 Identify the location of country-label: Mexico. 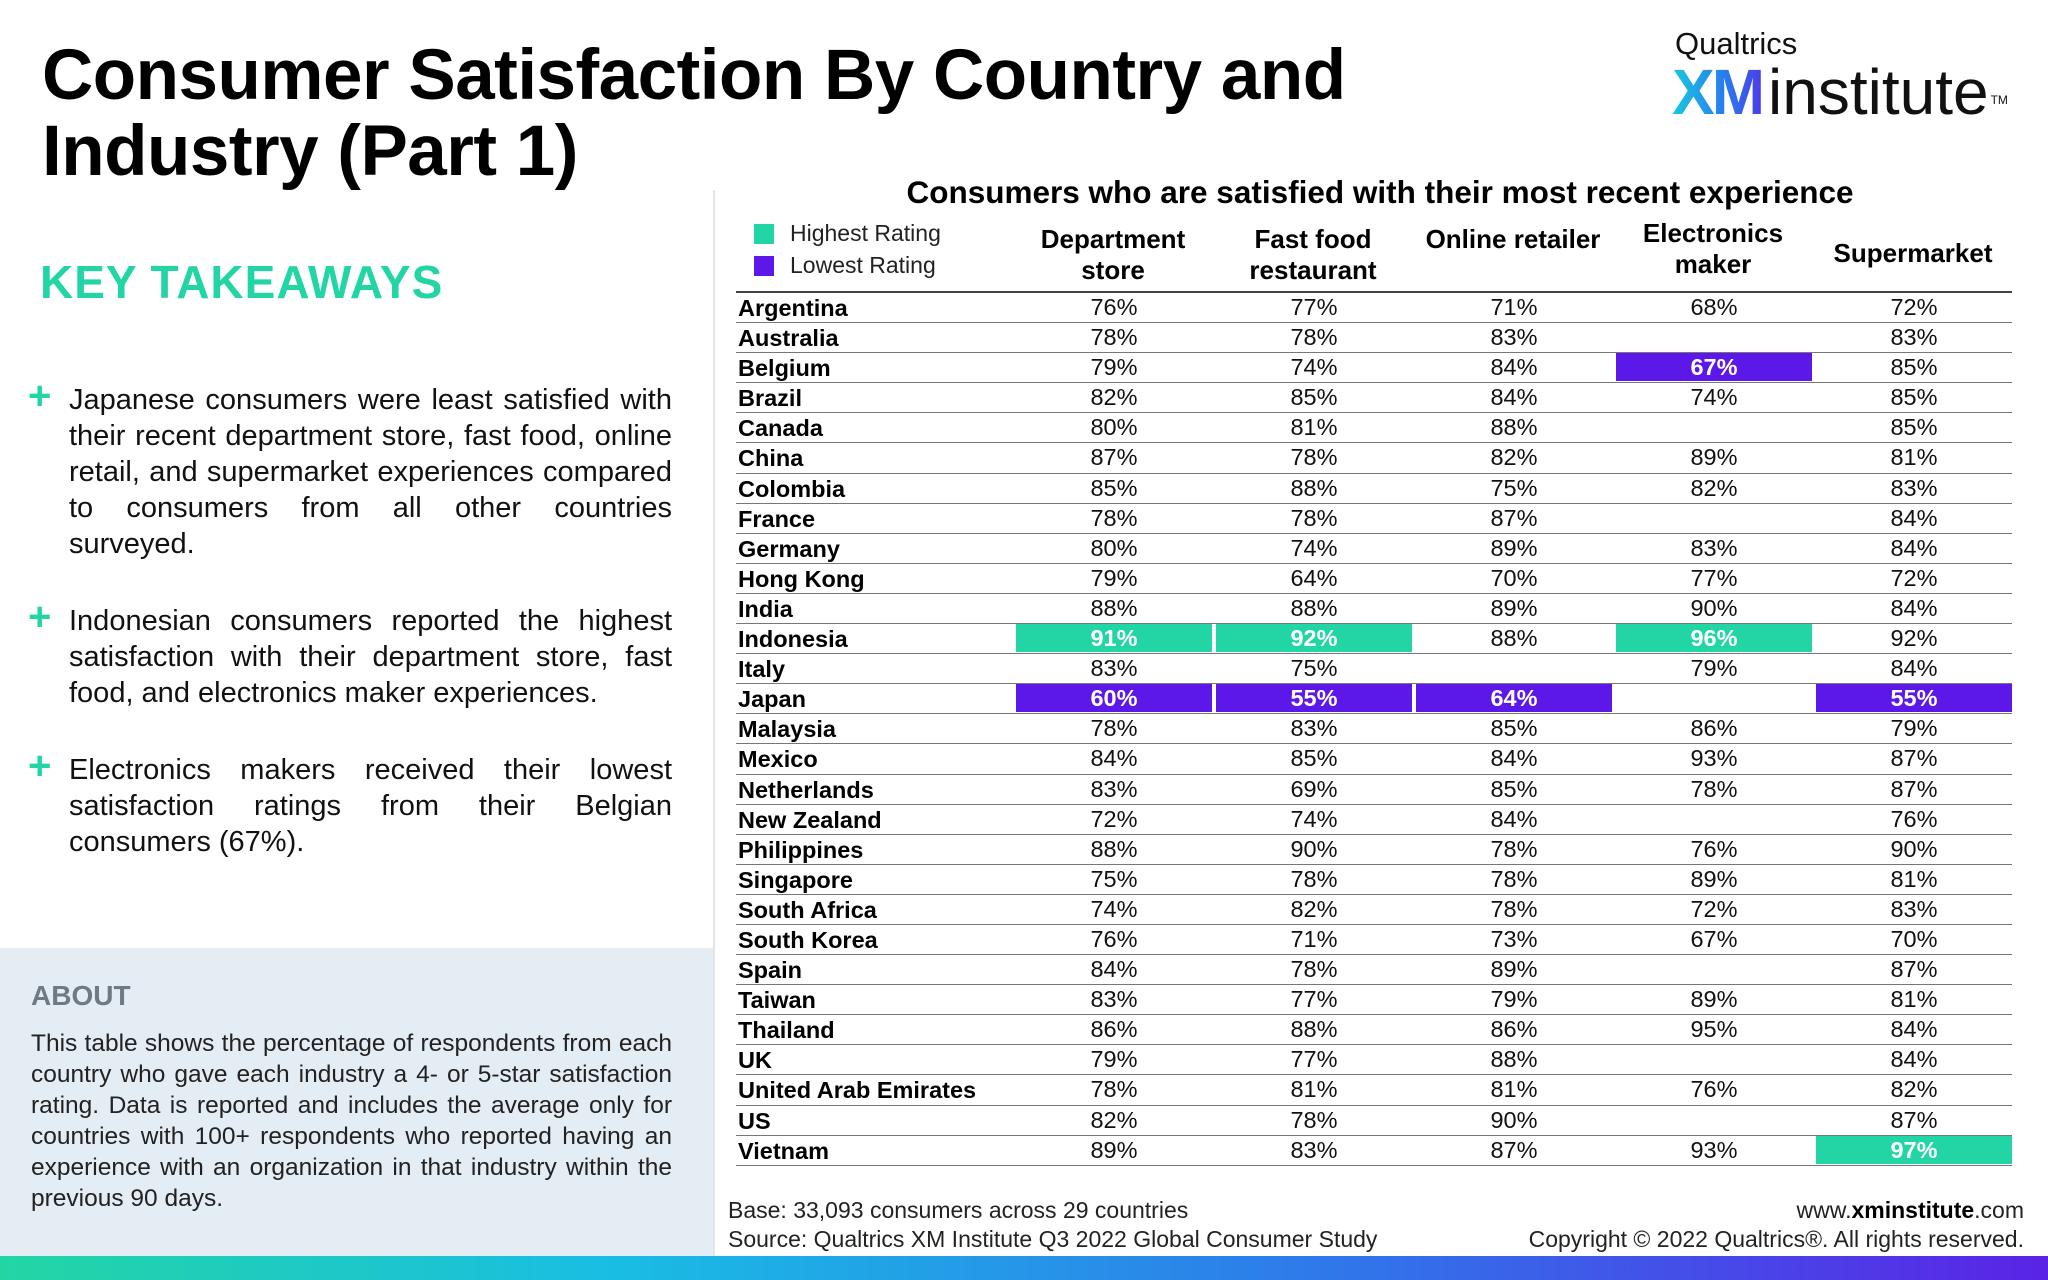
(778, 759).